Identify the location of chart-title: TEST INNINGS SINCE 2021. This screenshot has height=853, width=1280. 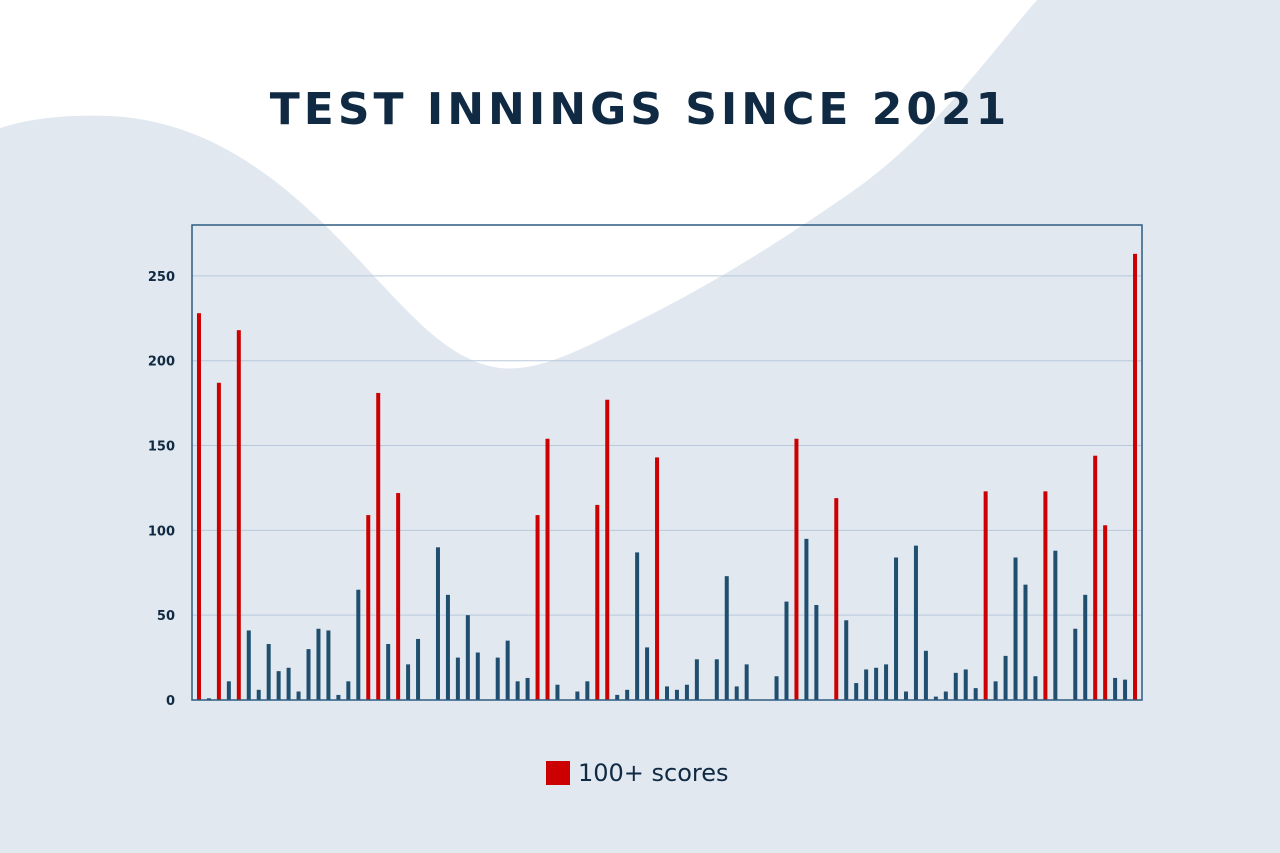
(640, 109).